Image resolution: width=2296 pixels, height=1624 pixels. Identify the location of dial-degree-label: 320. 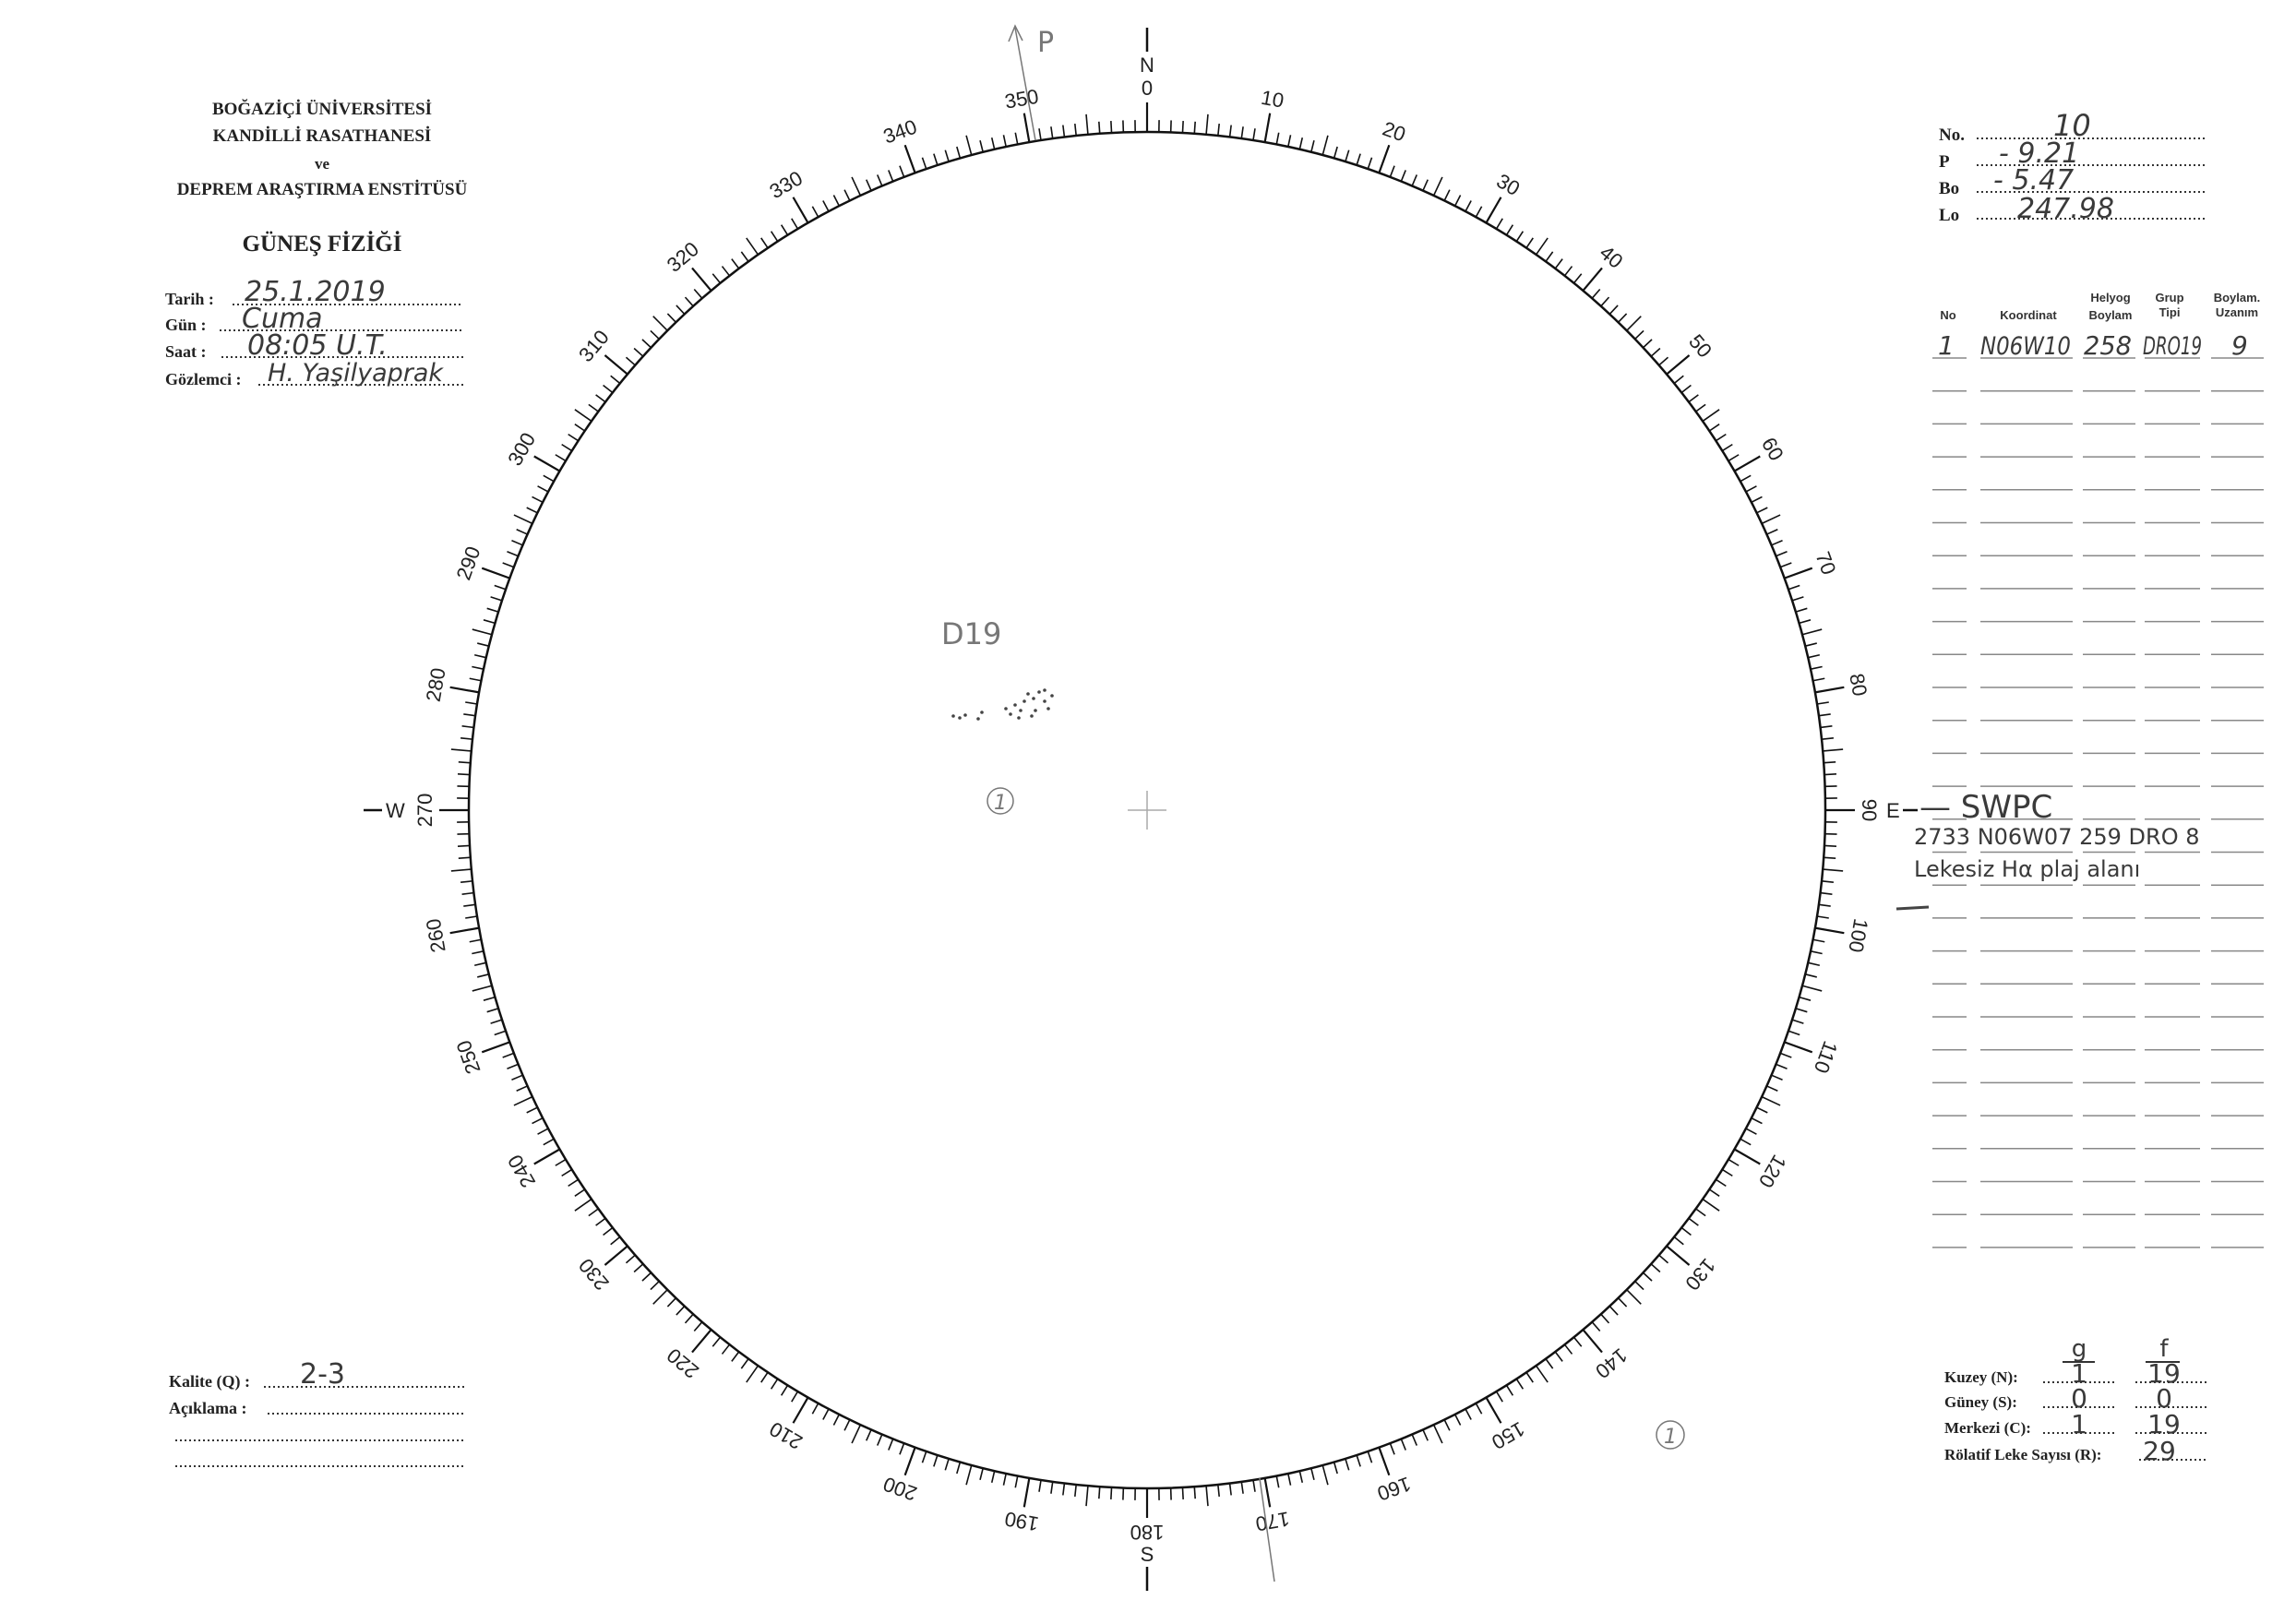
(683, 257).